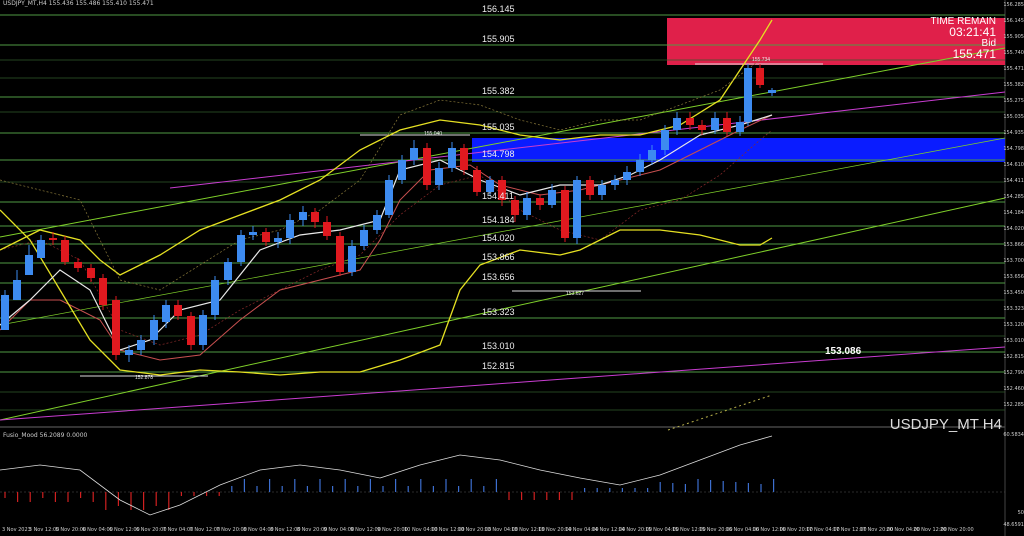 The width and height of the screenshot is (1024, 536). I want to click on date-axis-label: 13 Nov 04:00, so click(501, 530).